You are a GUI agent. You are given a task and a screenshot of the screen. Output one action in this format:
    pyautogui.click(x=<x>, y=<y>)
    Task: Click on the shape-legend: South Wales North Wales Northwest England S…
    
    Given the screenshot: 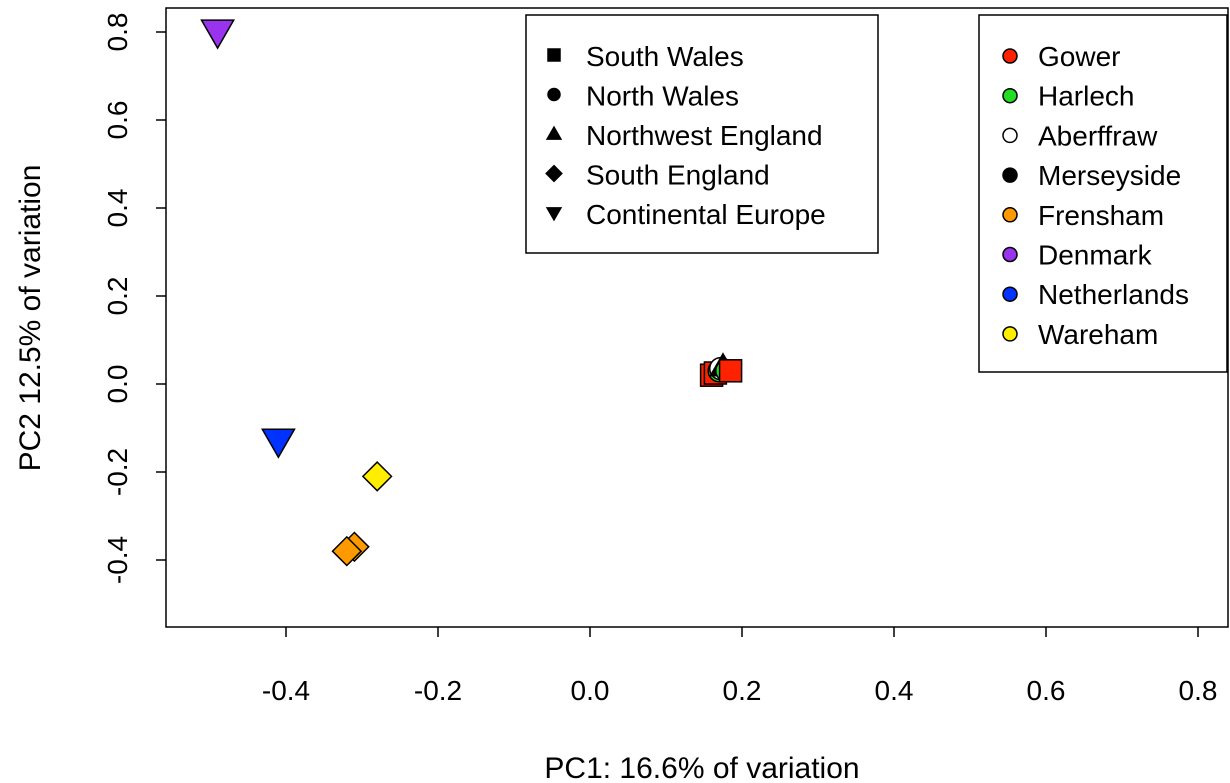 What is the action you would take?
    pyautogui.click(x=702, y=134)
    